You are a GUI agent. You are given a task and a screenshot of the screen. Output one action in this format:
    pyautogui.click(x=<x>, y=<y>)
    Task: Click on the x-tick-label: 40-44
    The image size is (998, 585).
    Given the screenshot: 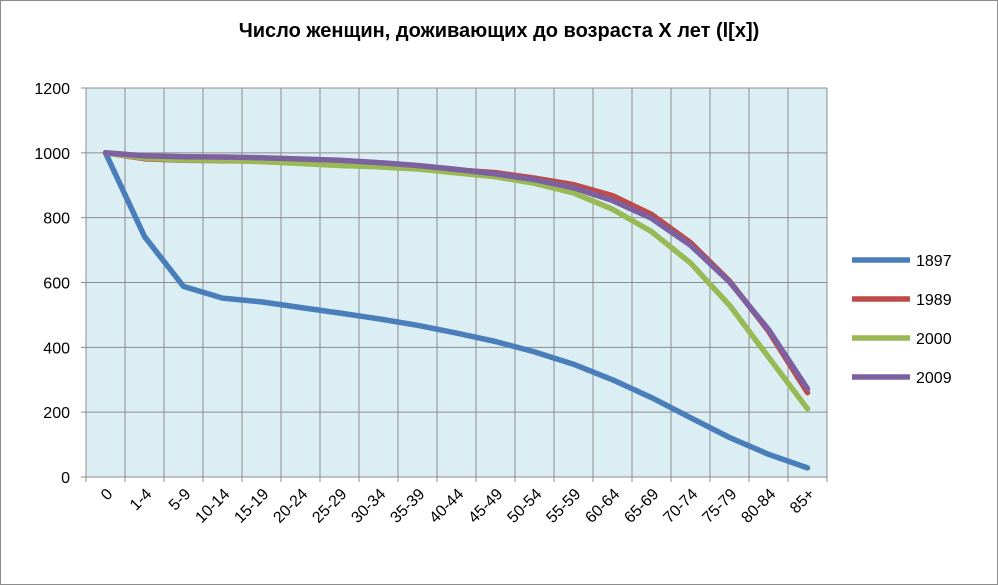 What is the action you would take?
    pyautogui.click(x=446, y=506)
    